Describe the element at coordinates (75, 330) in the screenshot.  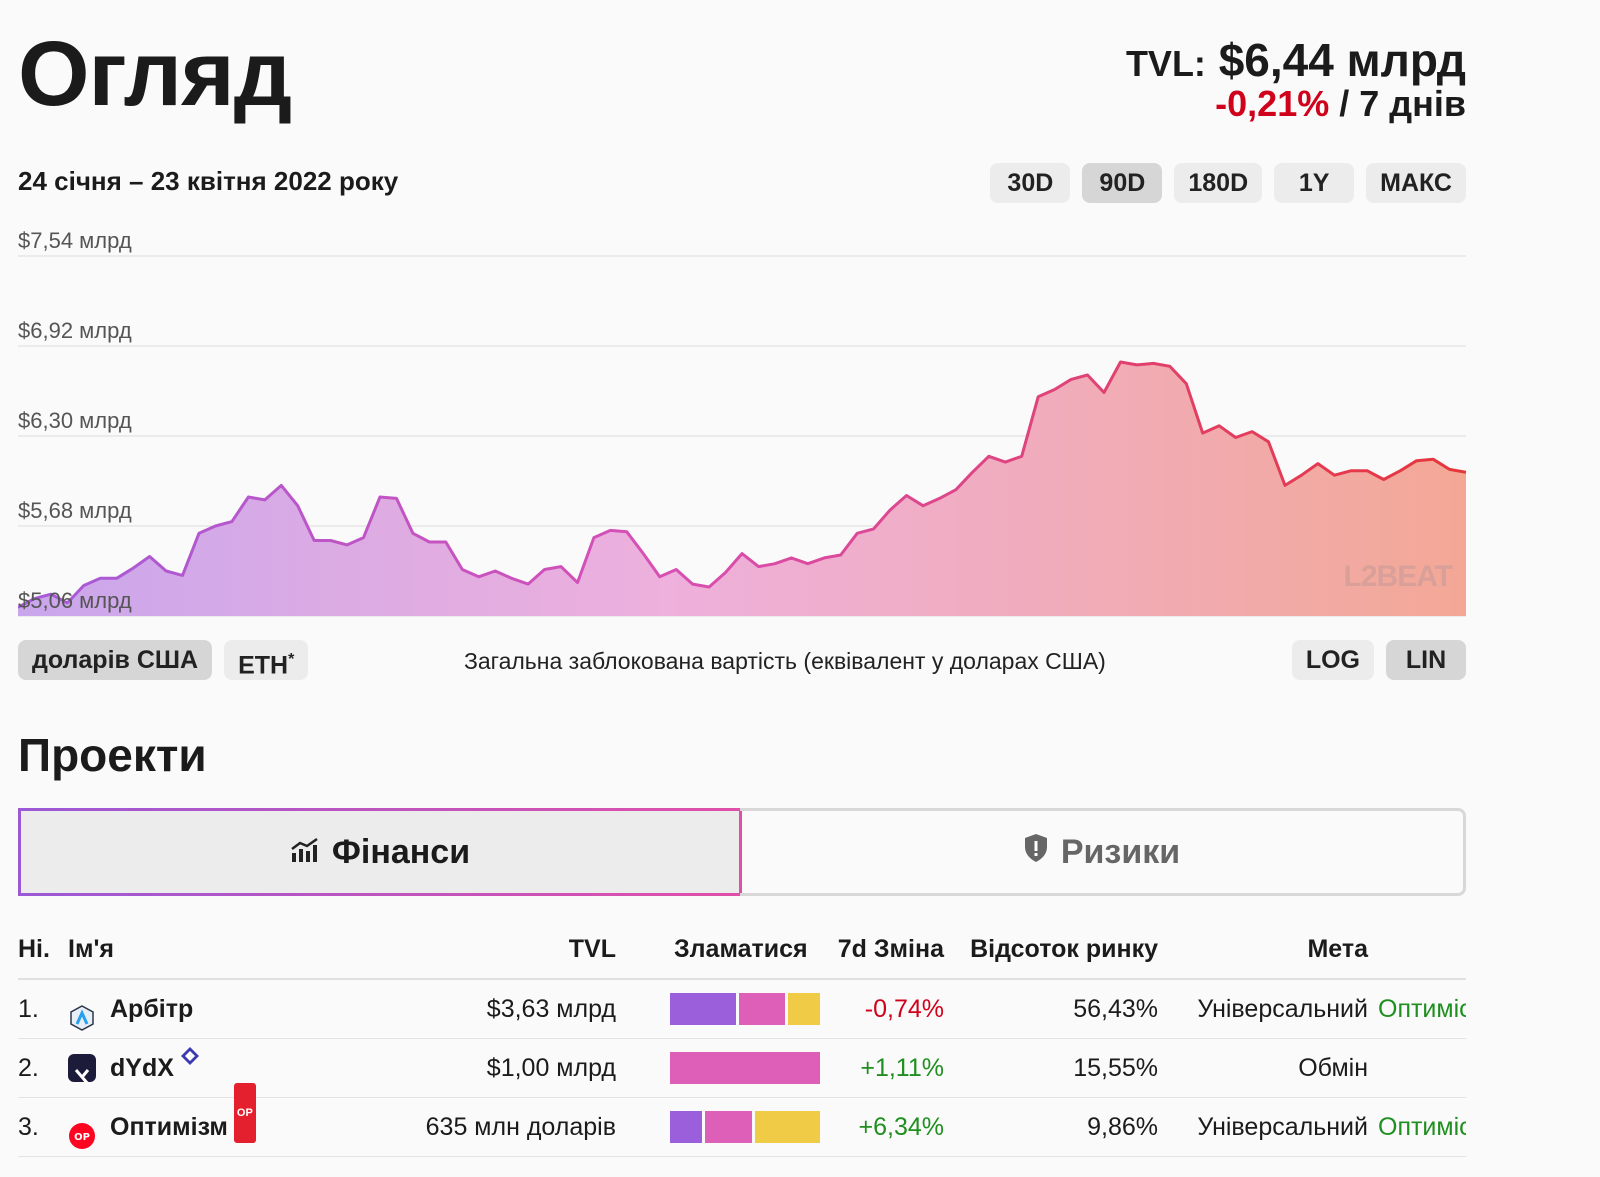
I see `y-tick-label: $6,92 млрд` at that location.